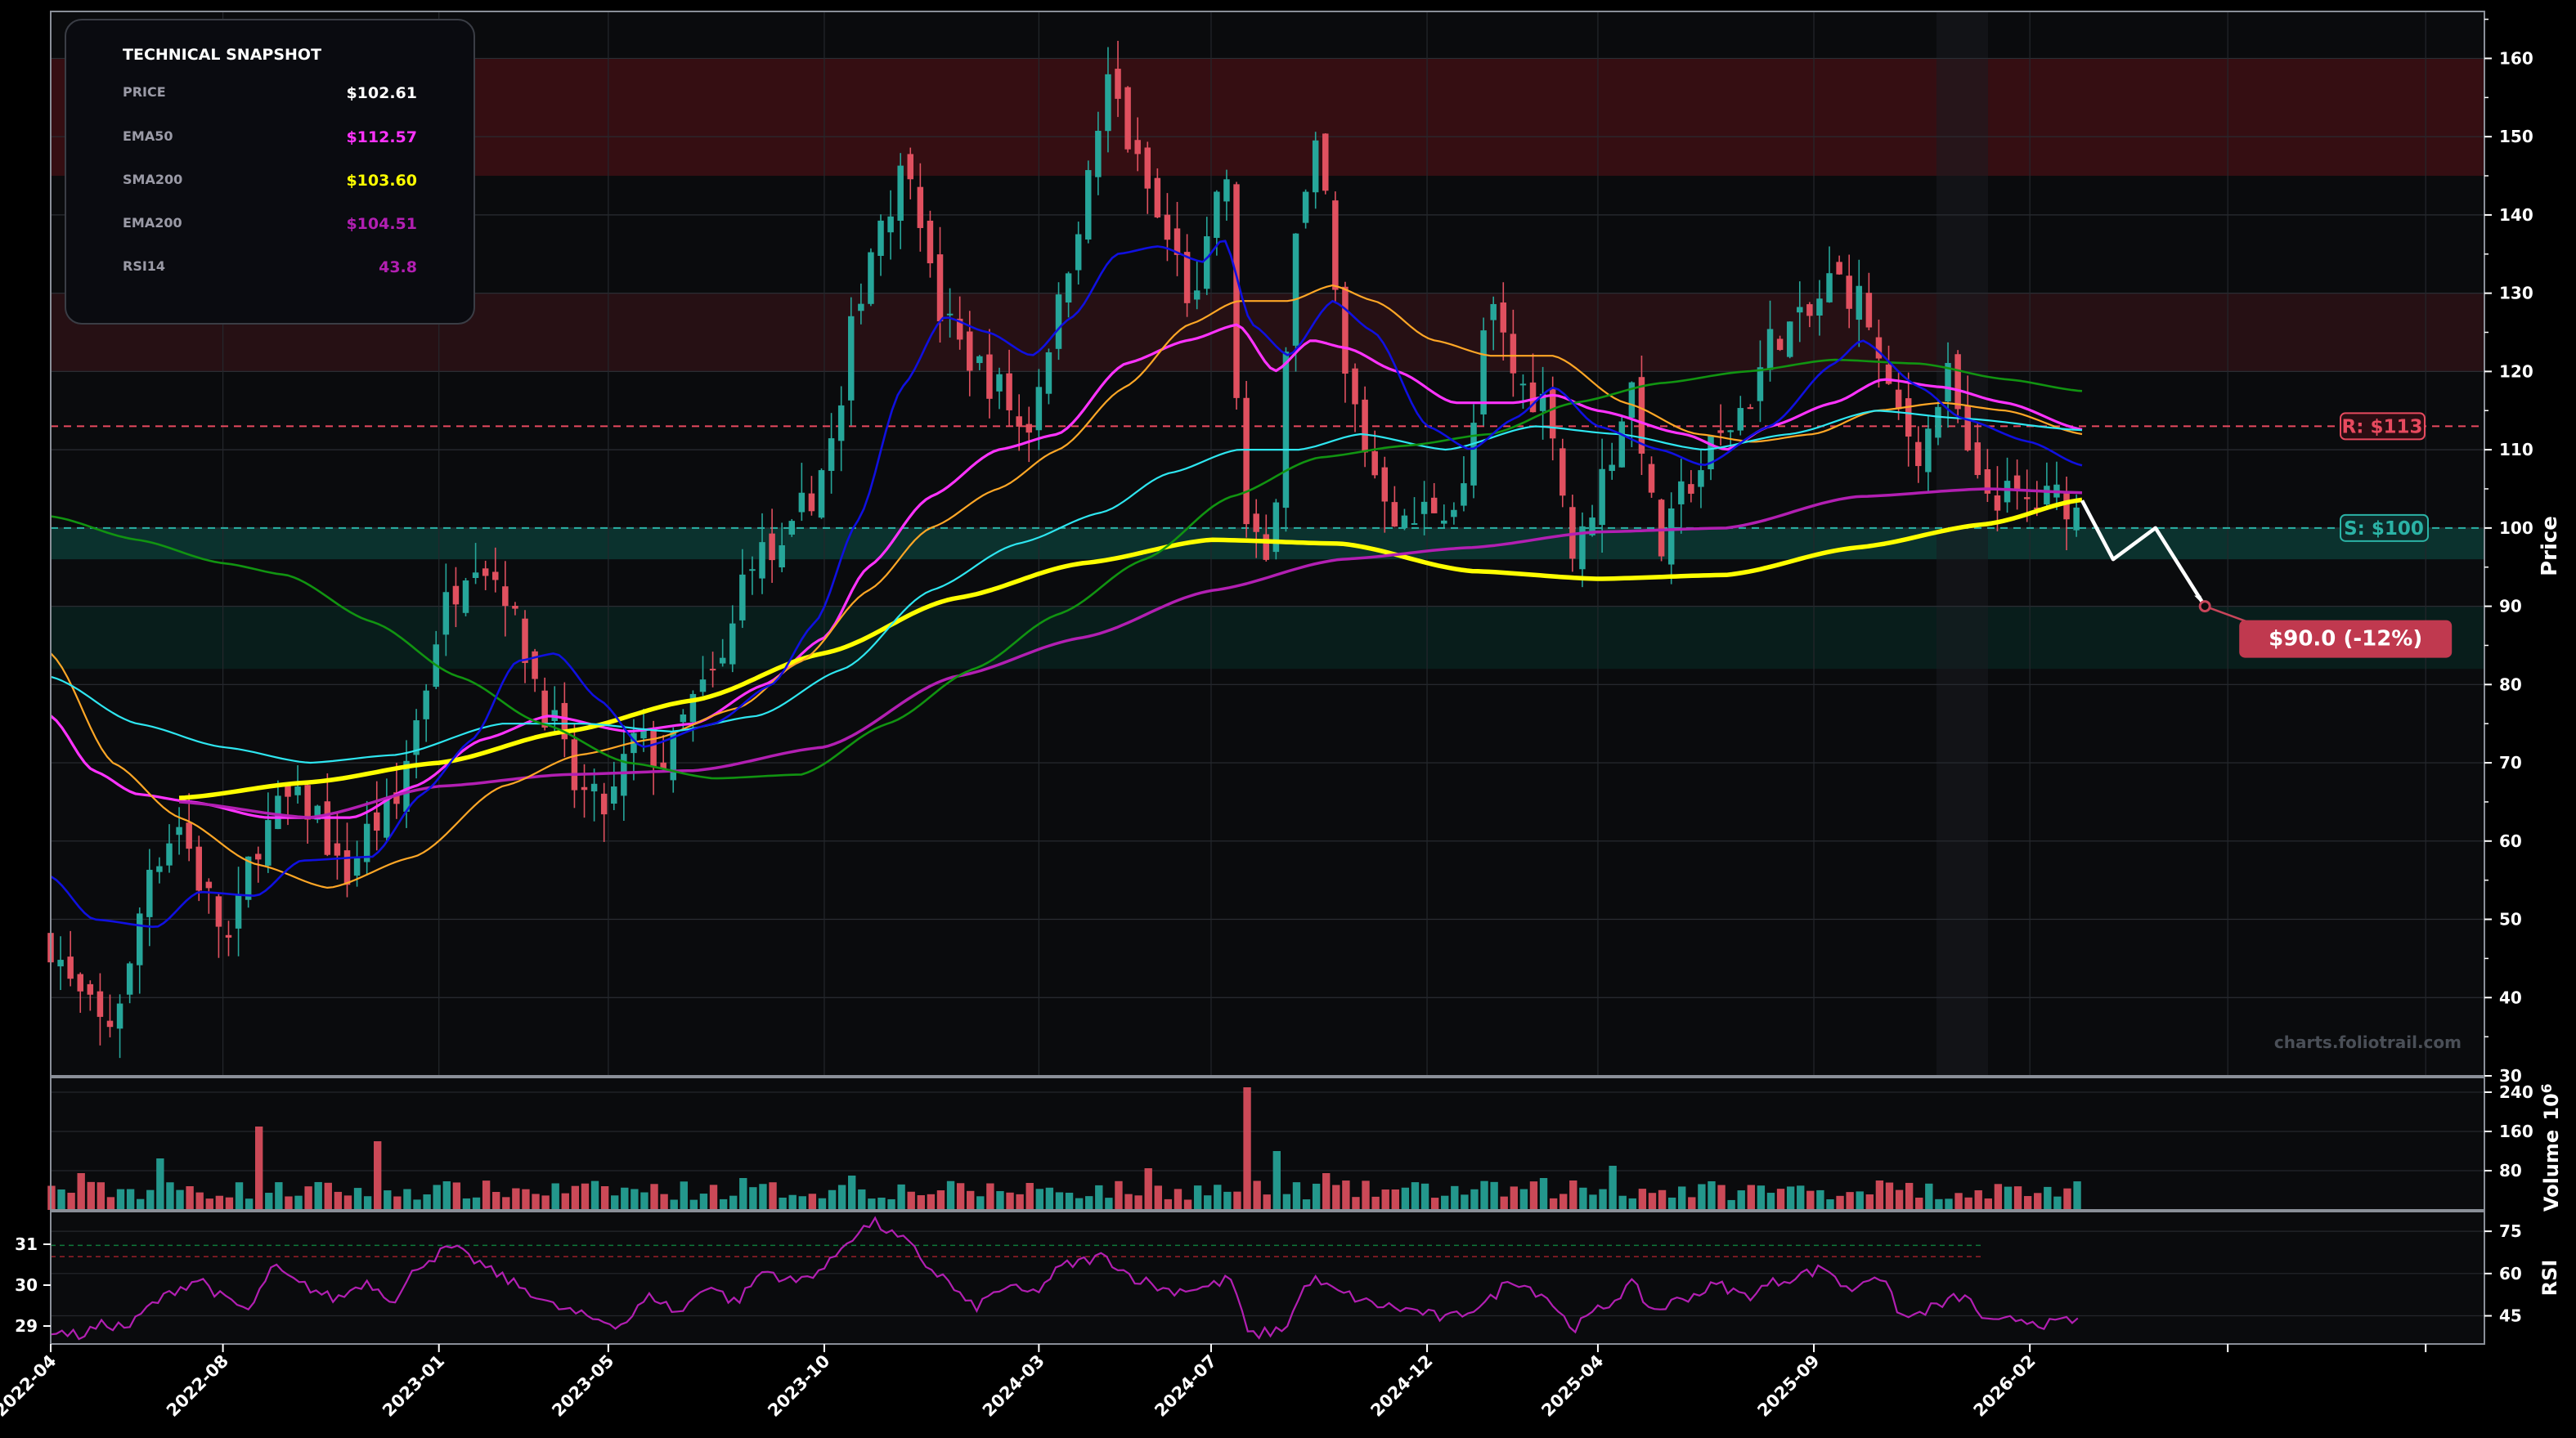 Image resolution: width=2576 pixels, height=1438 pixels. Describe the element at coordinates (398, 267) in the screenshot. I see `snapshot-rsi-value: 43.8` at that location.